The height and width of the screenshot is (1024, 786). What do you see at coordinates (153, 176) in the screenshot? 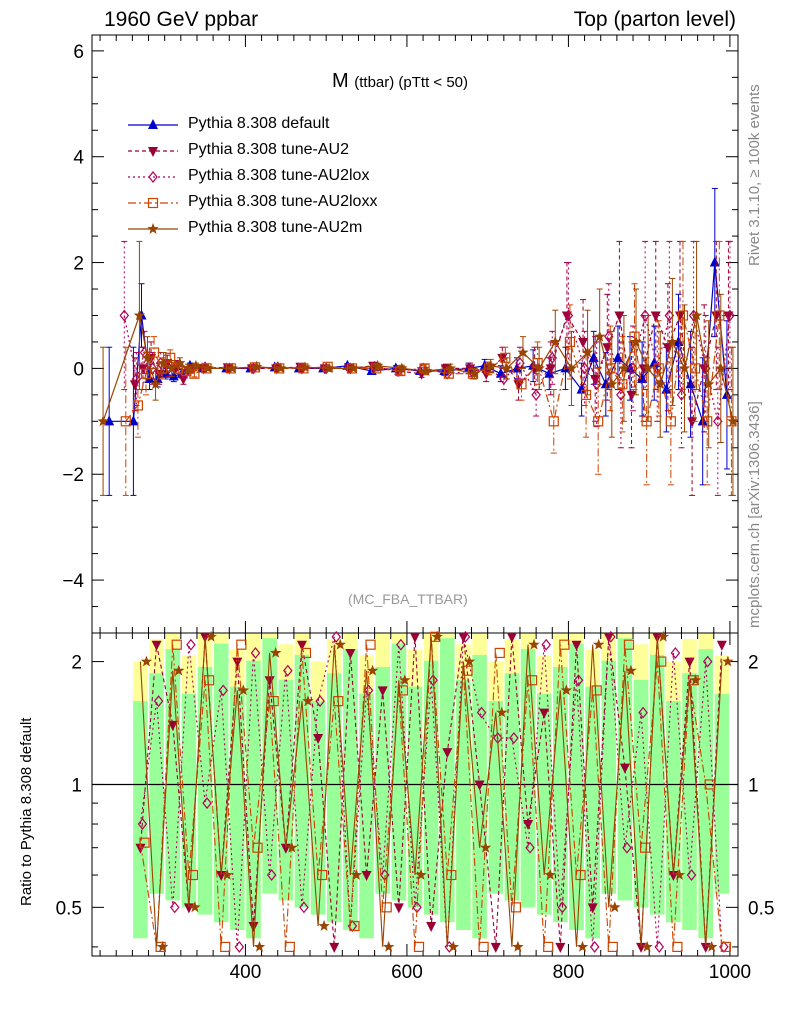
I see `legend` at bounding box center [153, 176].